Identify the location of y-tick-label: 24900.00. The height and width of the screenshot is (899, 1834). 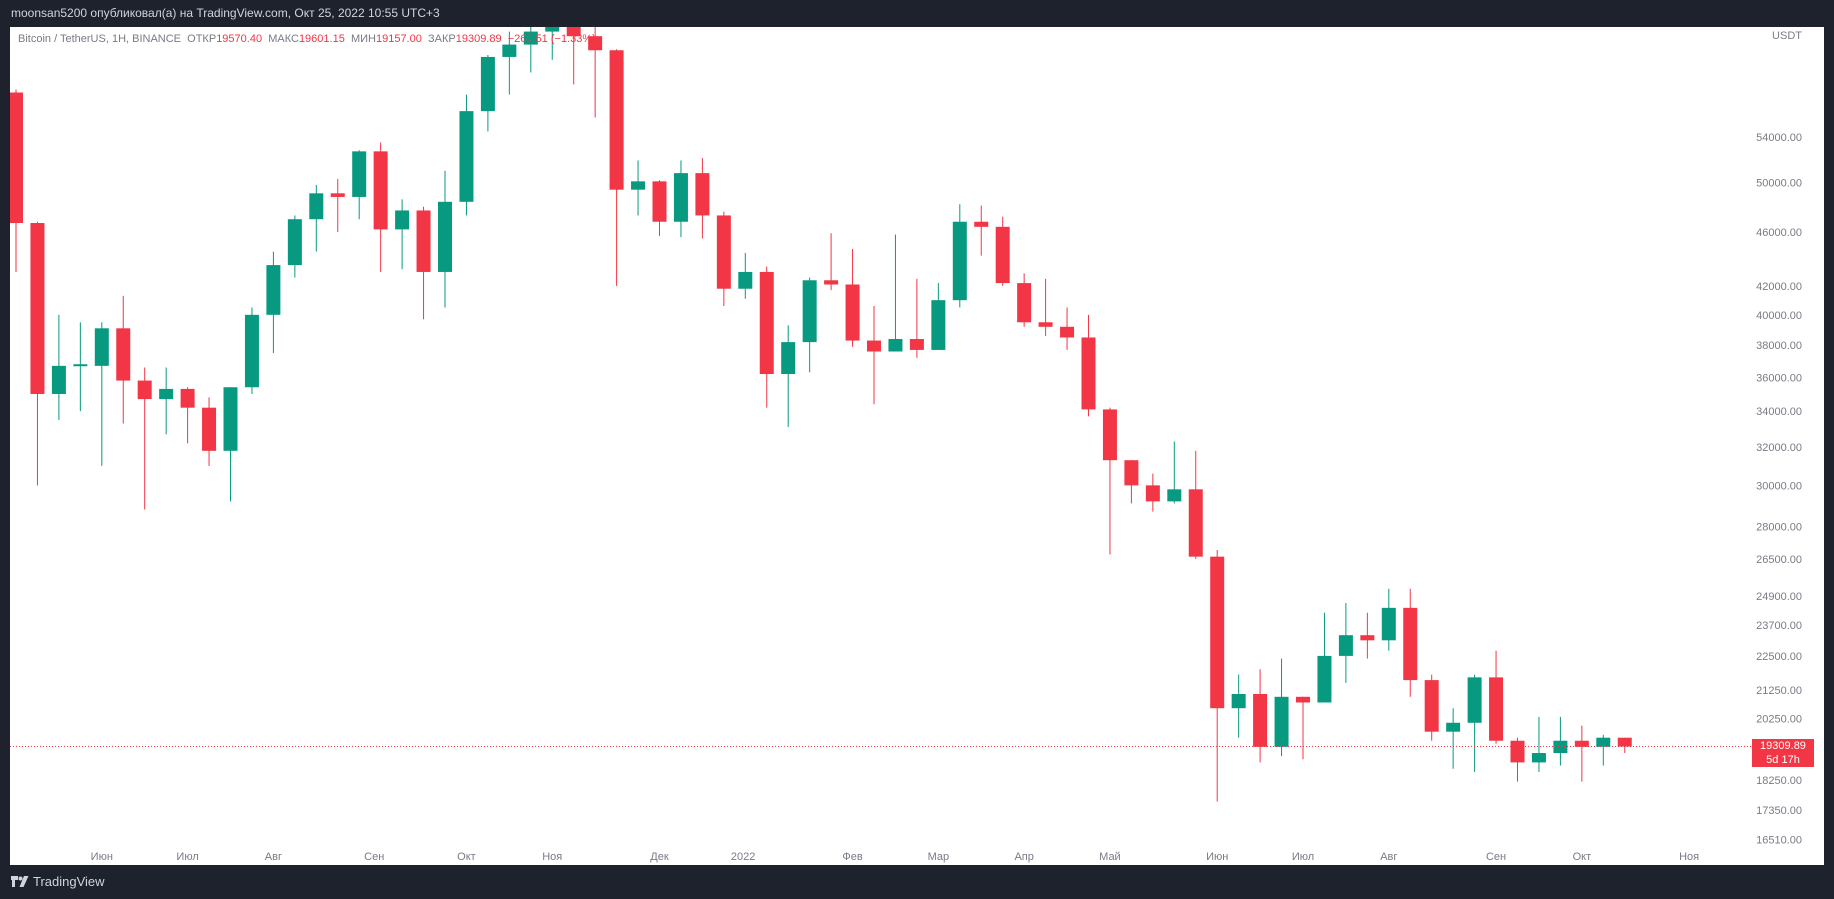
(1779, 597).